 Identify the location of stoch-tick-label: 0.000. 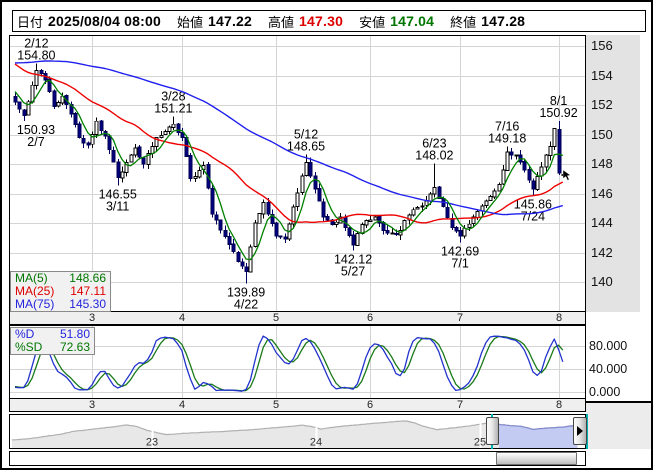
(605, 392).